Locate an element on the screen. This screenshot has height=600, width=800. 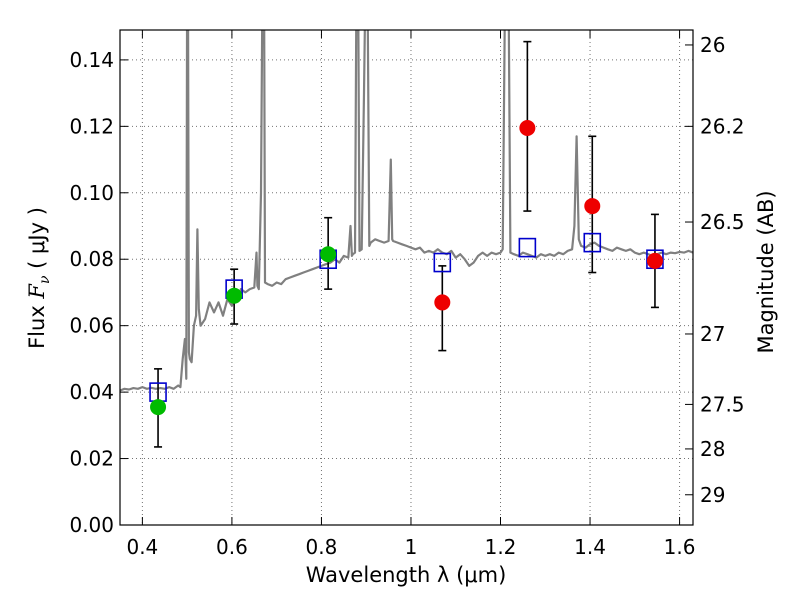
y-axis-label-symbol: F is located at coordinates (37, 291).